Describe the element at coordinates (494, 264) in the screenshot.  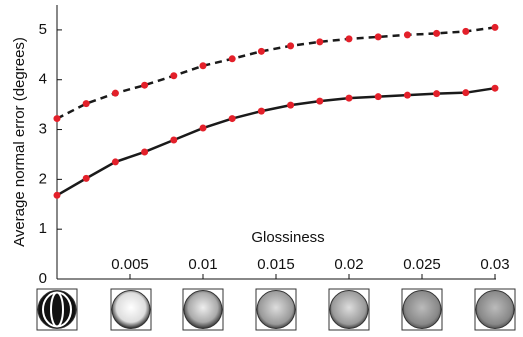
I see `x-tick-label: 0.03` at that location.